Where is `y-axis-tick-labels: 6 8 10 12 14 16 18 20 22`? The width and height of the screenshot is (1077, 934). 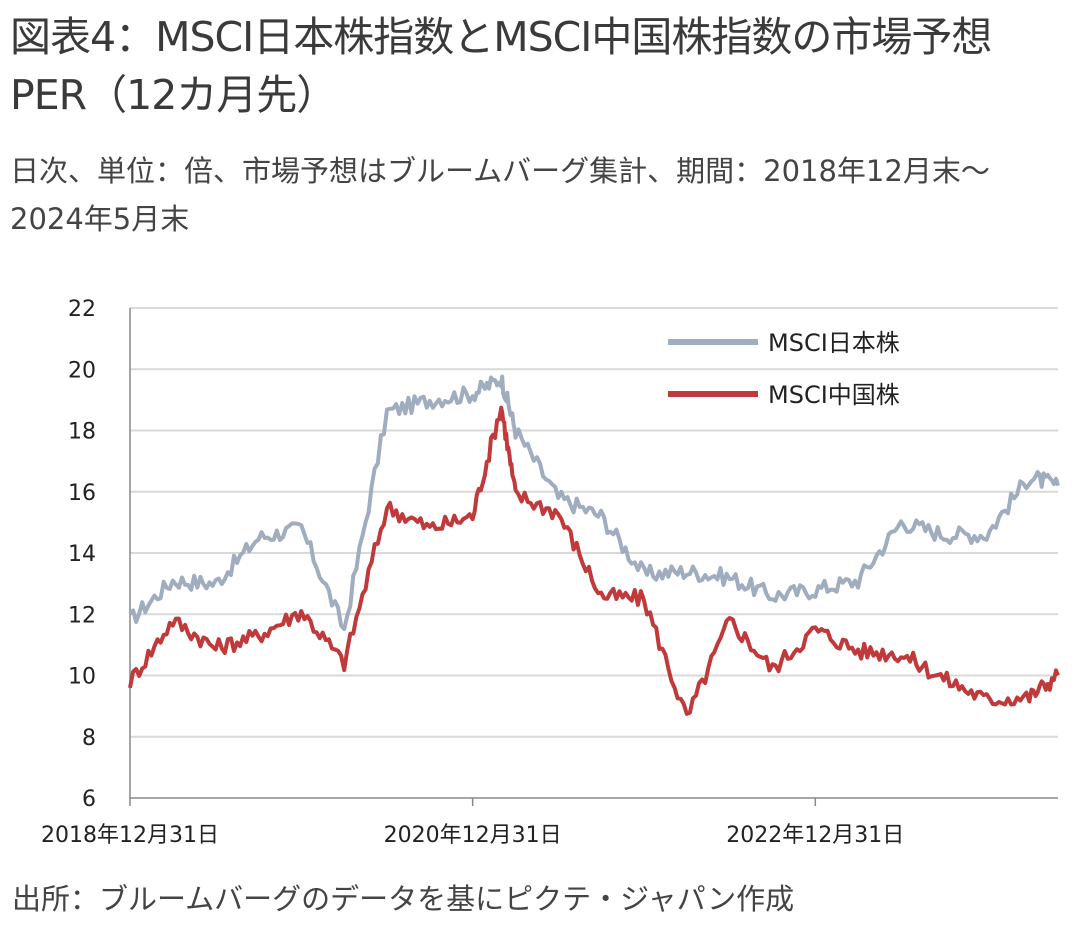
y-axis-tick-labels: 6 8 10 12 14 16 18 20 22 is located at coordinates (82, 554).